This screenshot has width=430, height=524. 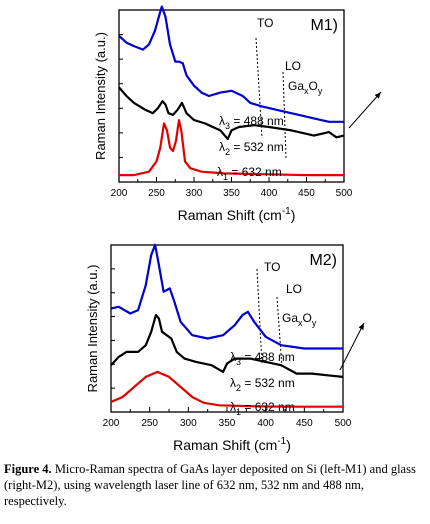 What do you see at coordinates (324, 25) in the screenshot?
I see `panel-label: M1)` at bounding box center [324, 25].